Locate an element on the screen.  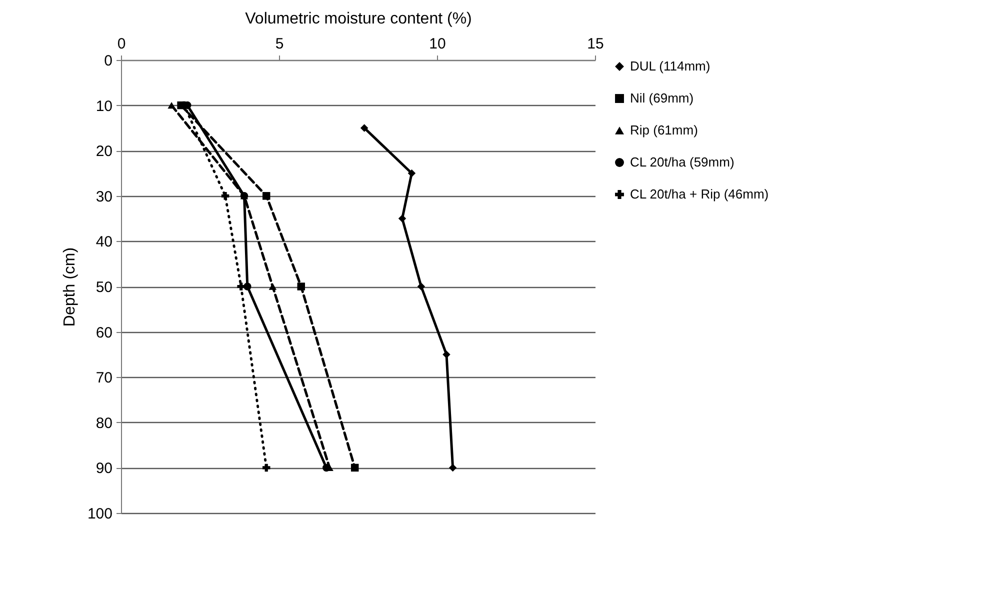
y-tick-label: 40 is located at coordinates (104, 242).